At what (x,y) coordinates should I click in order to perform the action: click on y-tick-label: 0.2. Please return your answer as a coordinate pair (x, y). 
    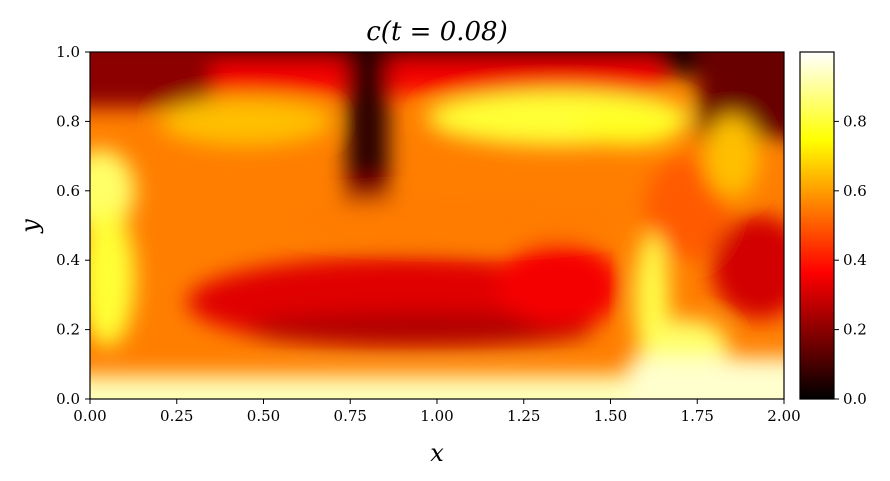
    Looking at the image, I should click on (68, 330).